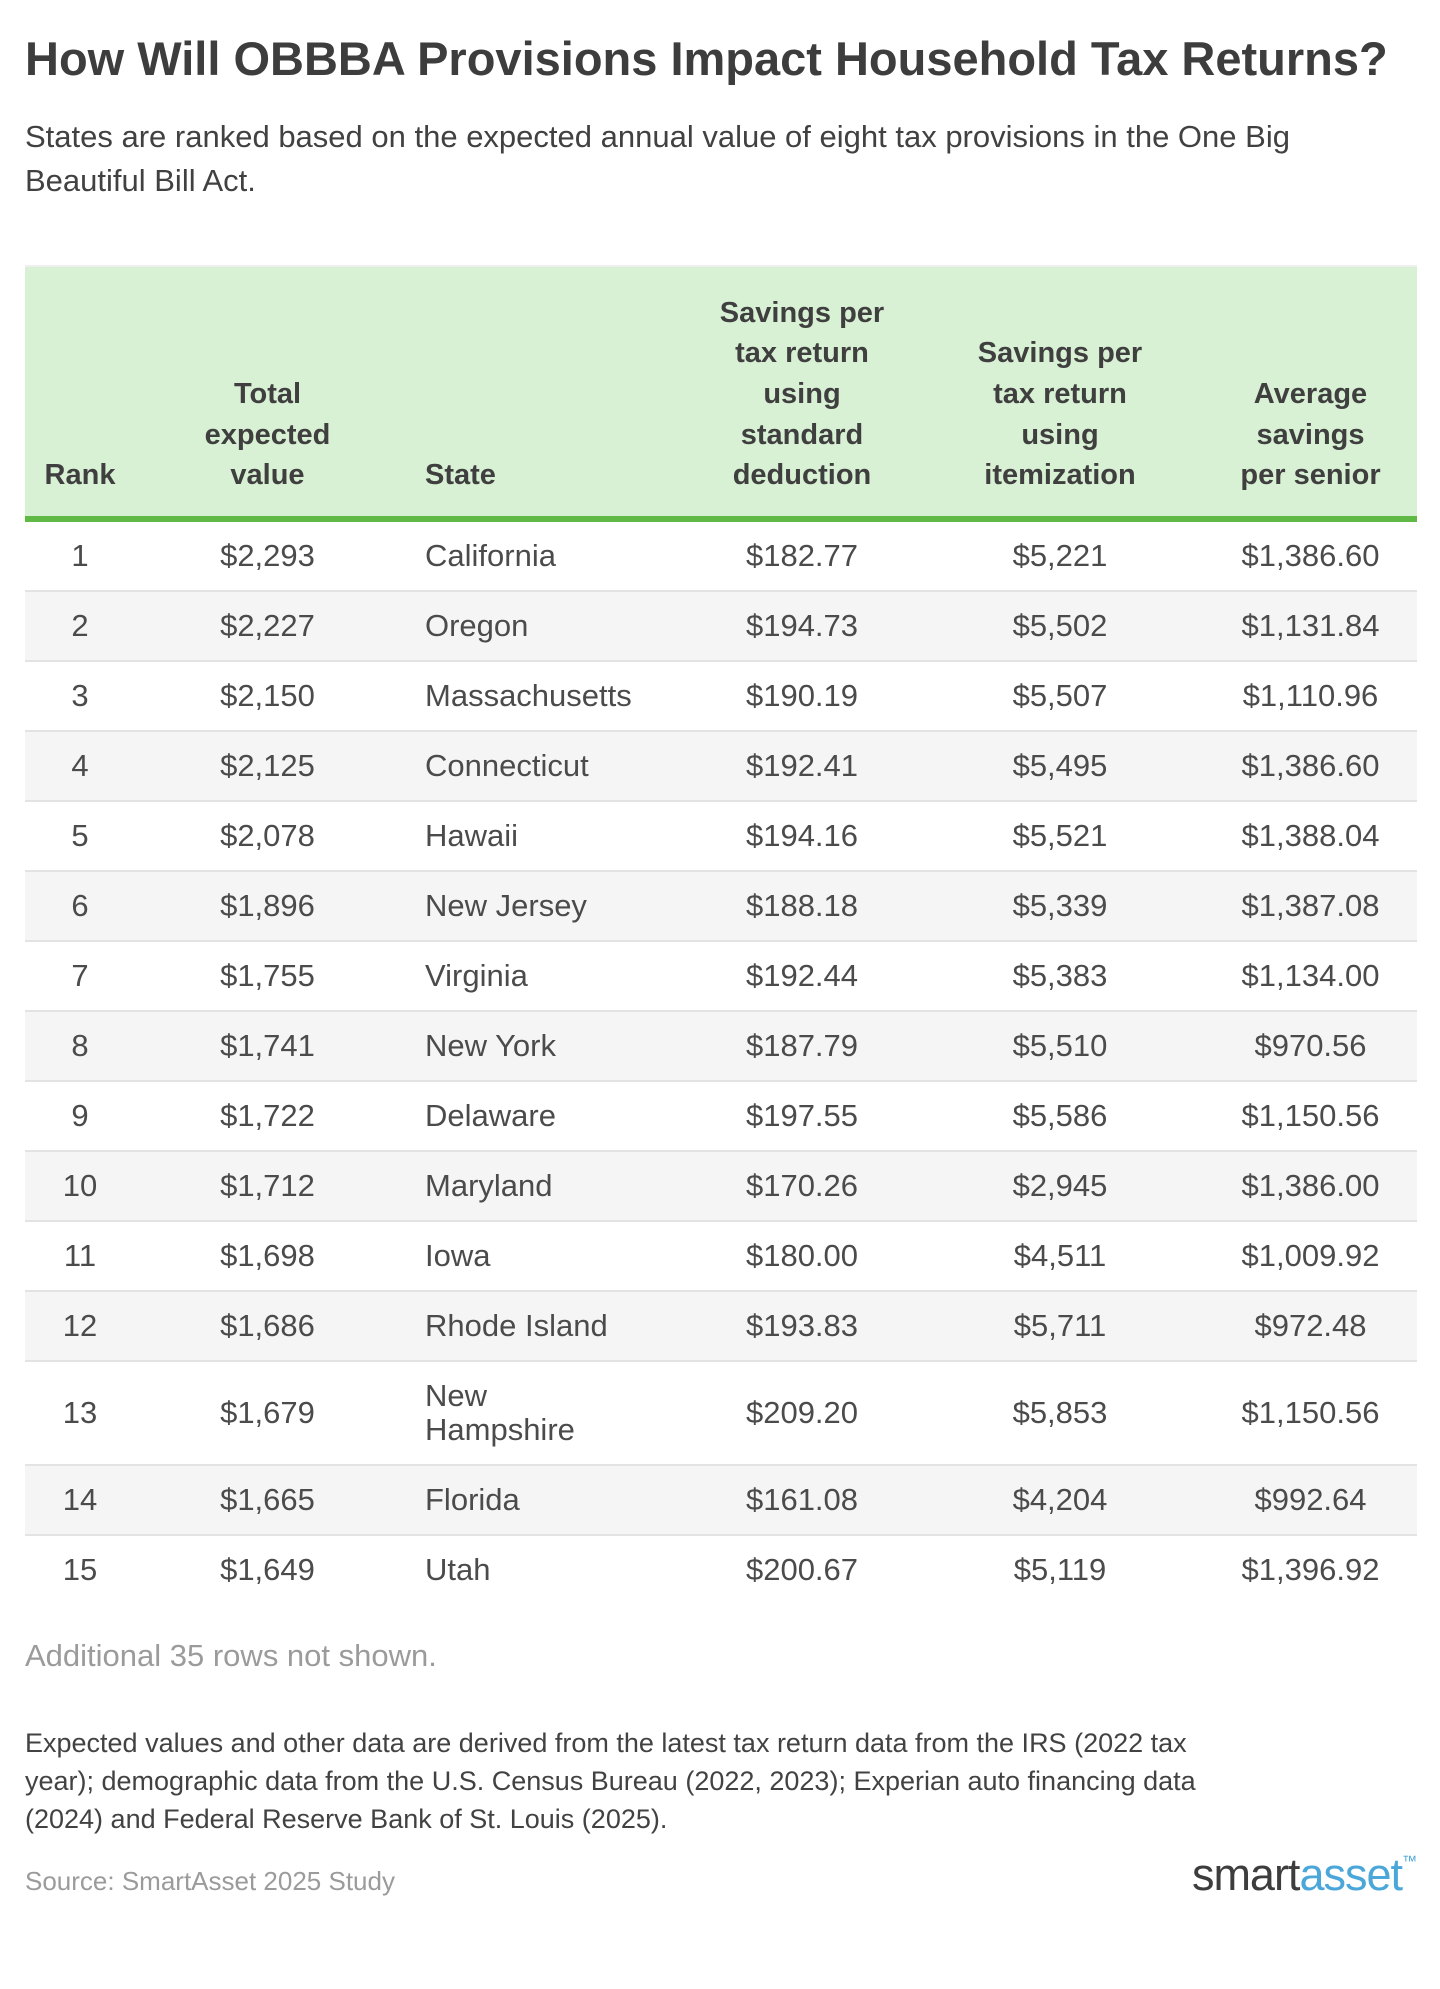 The width and height of the screenshot is (1440, 1989). Describe the element at coordinates (1050, 1499) in the screenshot. I see `cell-item: $4,204` at that location.